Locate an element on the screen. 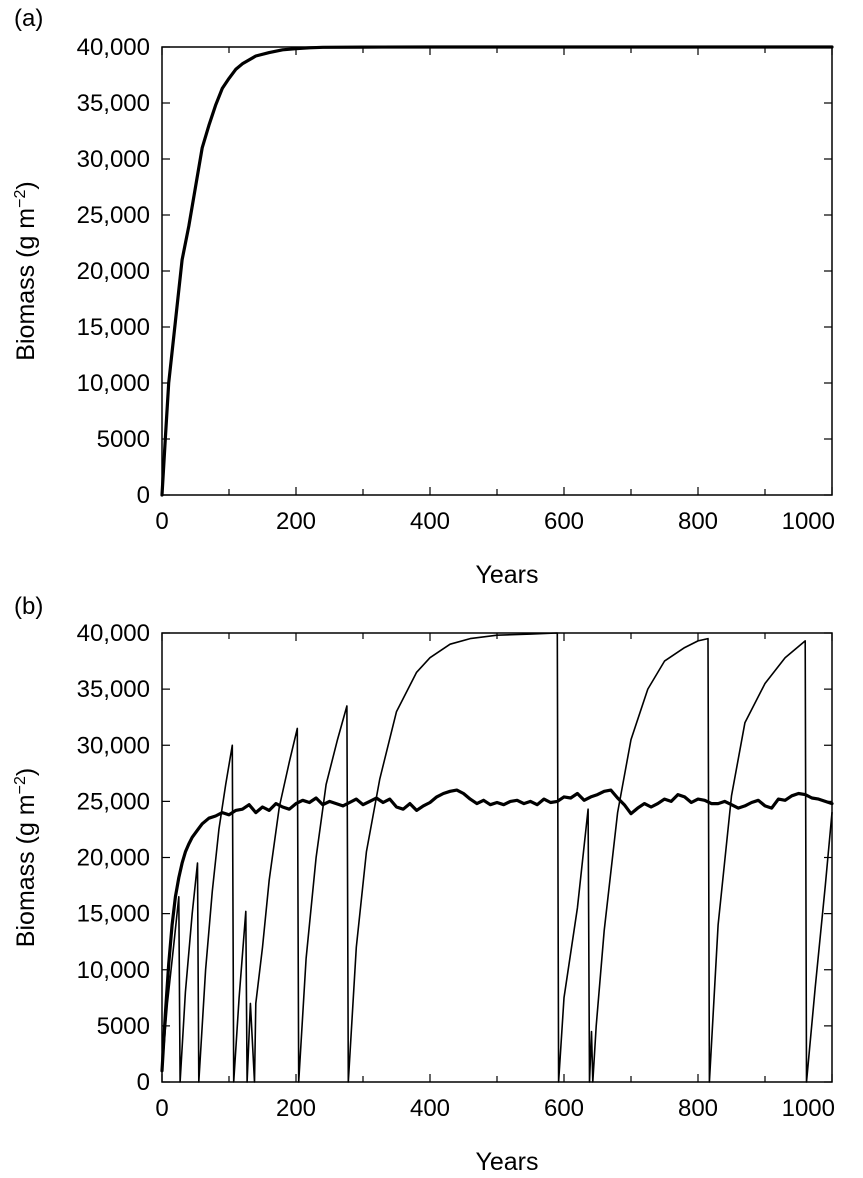  panel-label: (a) is located at coordinates (28, 18).